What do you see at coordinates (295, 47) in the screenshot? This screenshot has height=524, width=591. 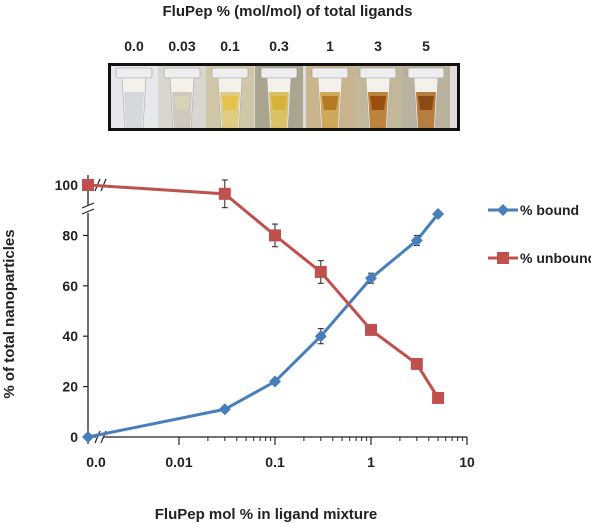 I see `tube-label-row: 0.0 0.03 0.1 0.3 1 3 5` at bounding box center [295, 47].